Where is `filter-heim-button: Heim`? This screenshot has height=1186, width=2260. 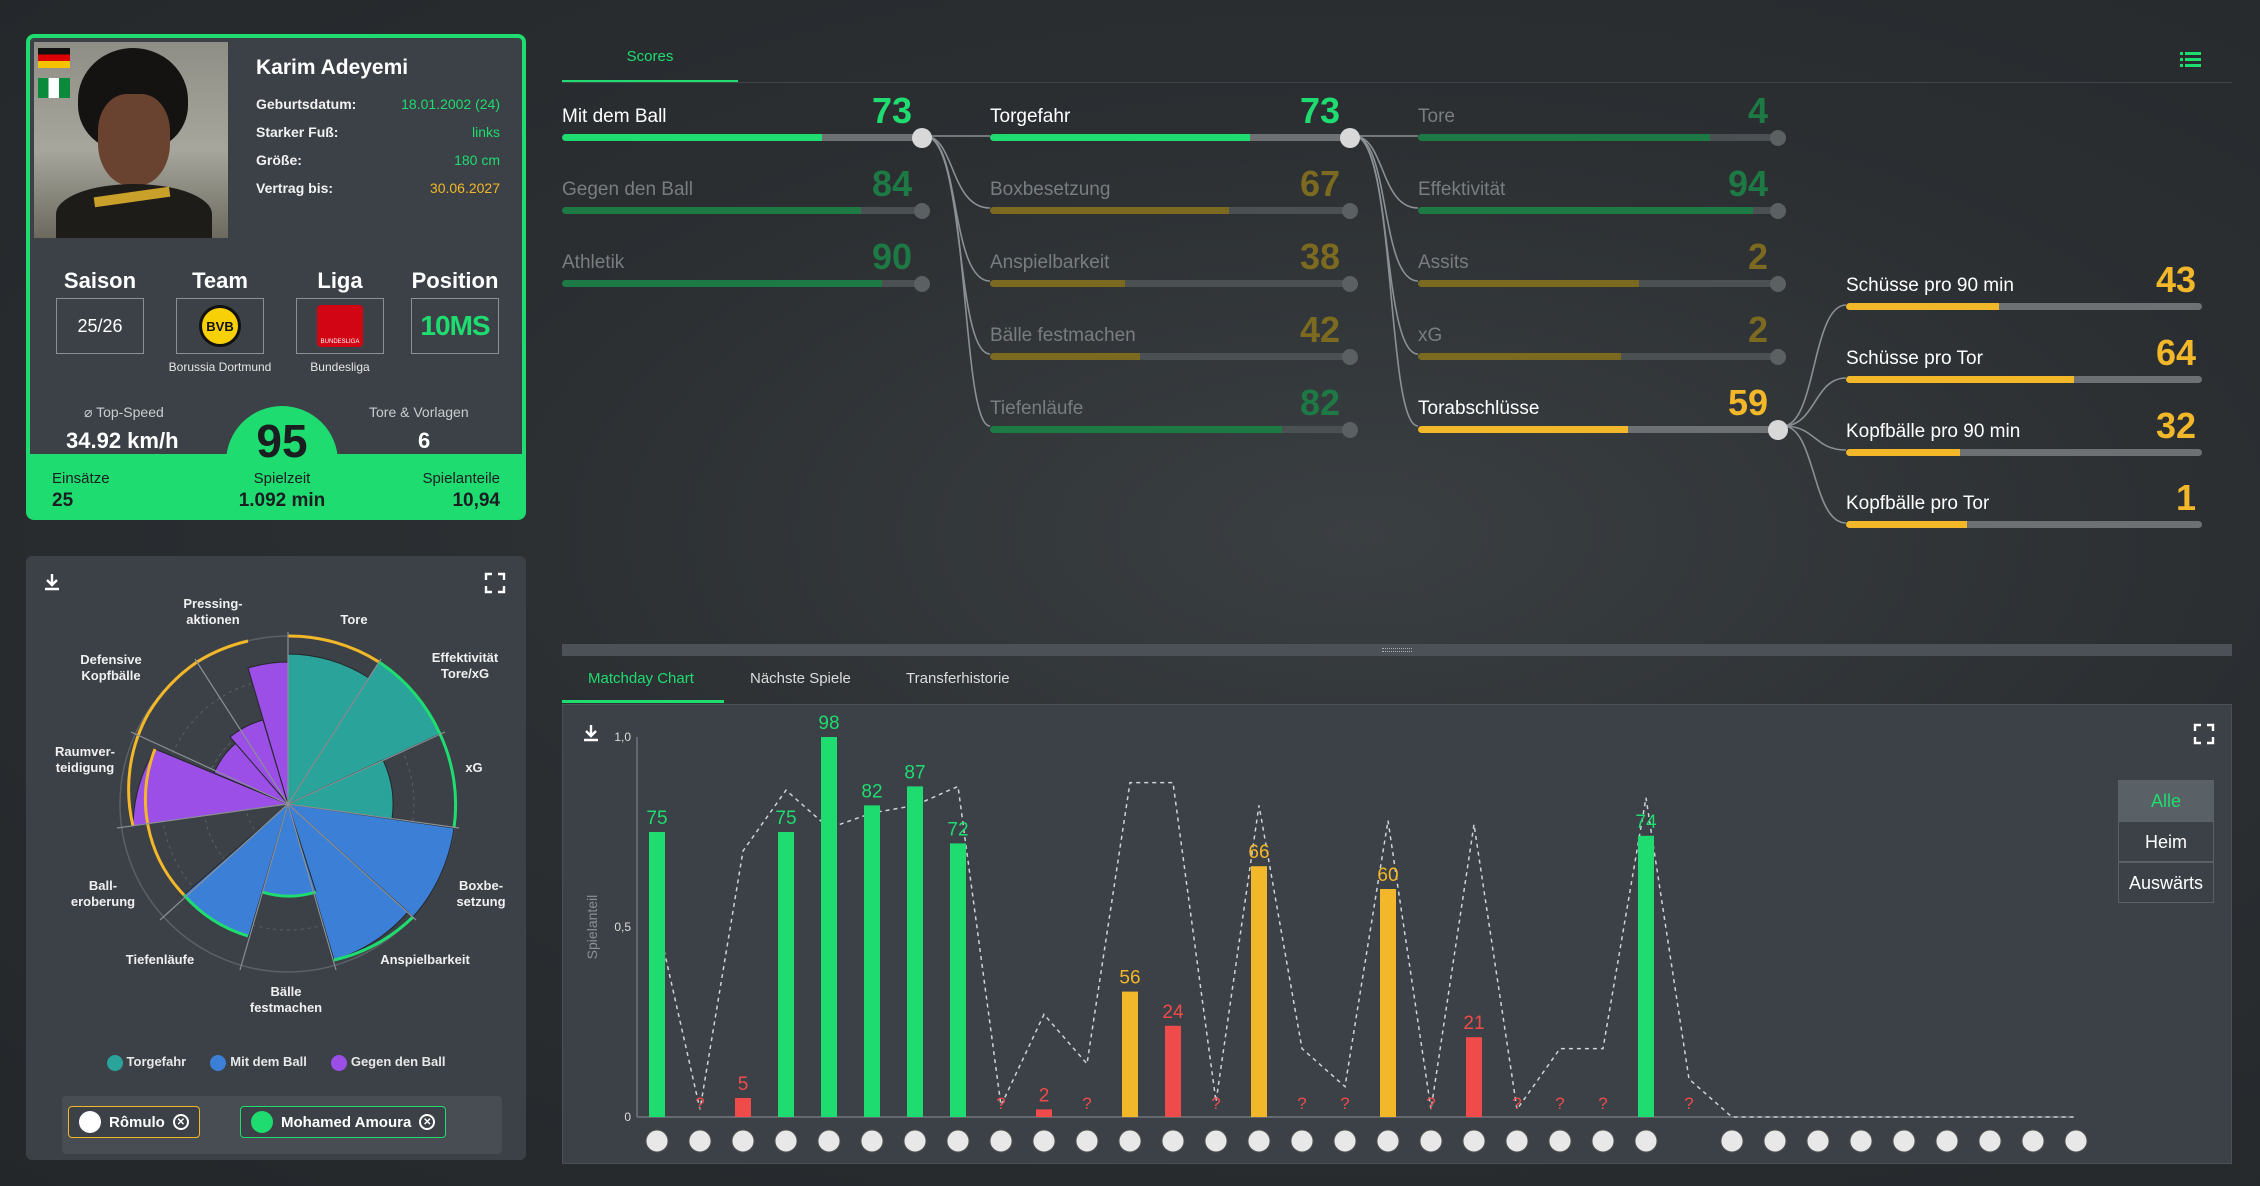
filter-heim-button: Heim is located at coordinates (2166, 841).